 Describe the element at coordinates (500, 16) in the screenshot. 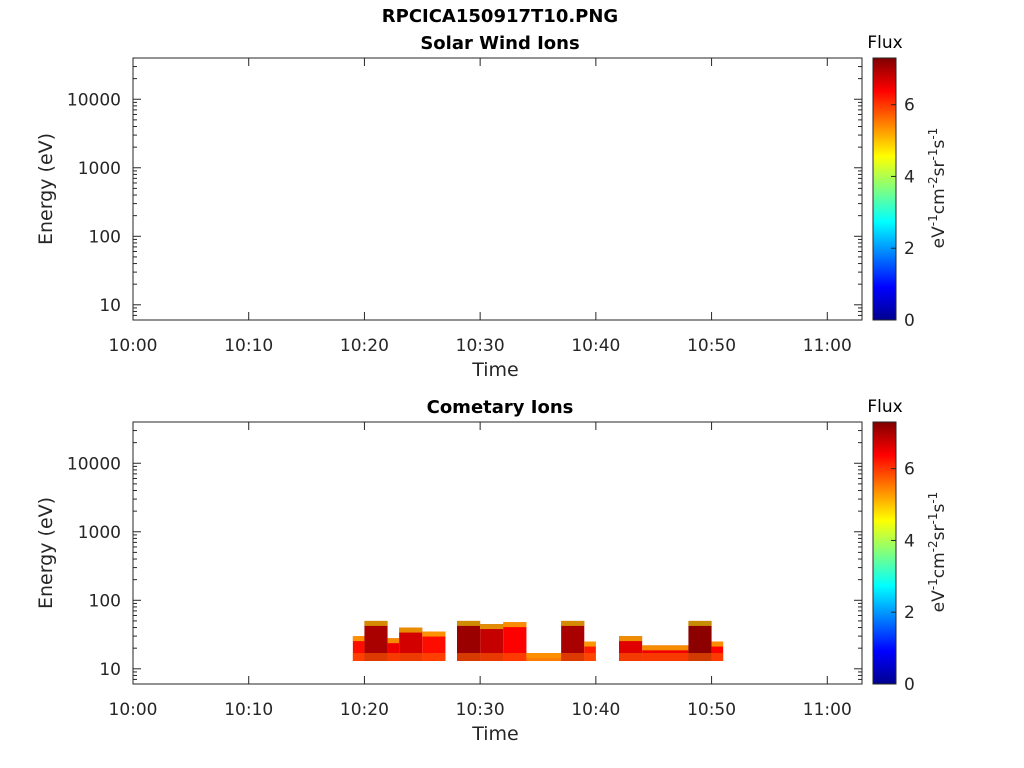

I see `figure-title: RPCICA150917T10.PNG` at that location.